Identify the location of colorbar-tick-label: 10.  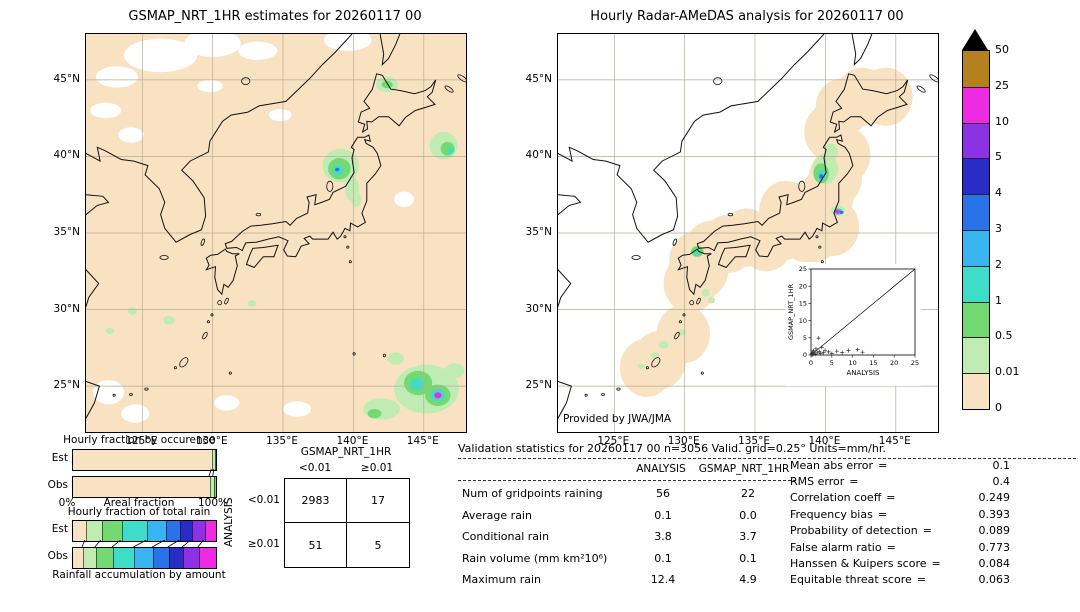
(1002, 121).